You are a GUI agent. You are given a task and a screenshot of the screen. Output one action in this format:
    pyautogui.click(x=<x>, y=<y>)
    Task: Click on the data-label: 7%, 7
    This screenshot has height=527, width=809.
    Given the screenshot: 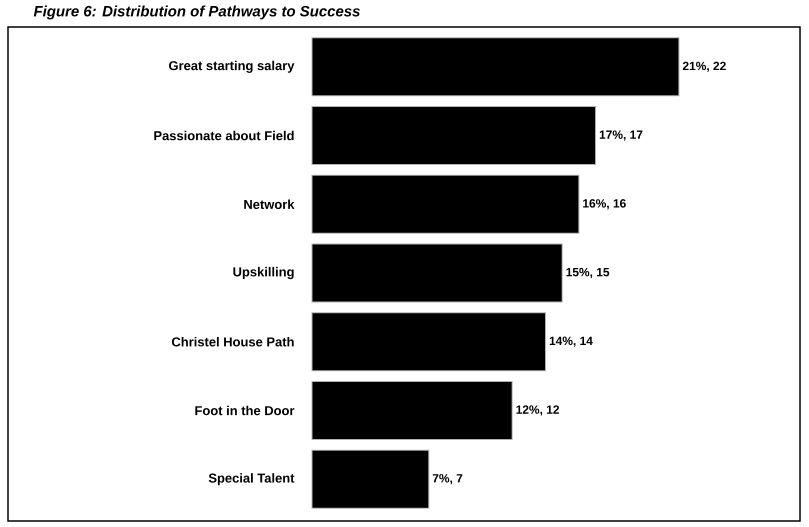 What is the action you would take?
    pyautogui.click(x=447, y=479)
    